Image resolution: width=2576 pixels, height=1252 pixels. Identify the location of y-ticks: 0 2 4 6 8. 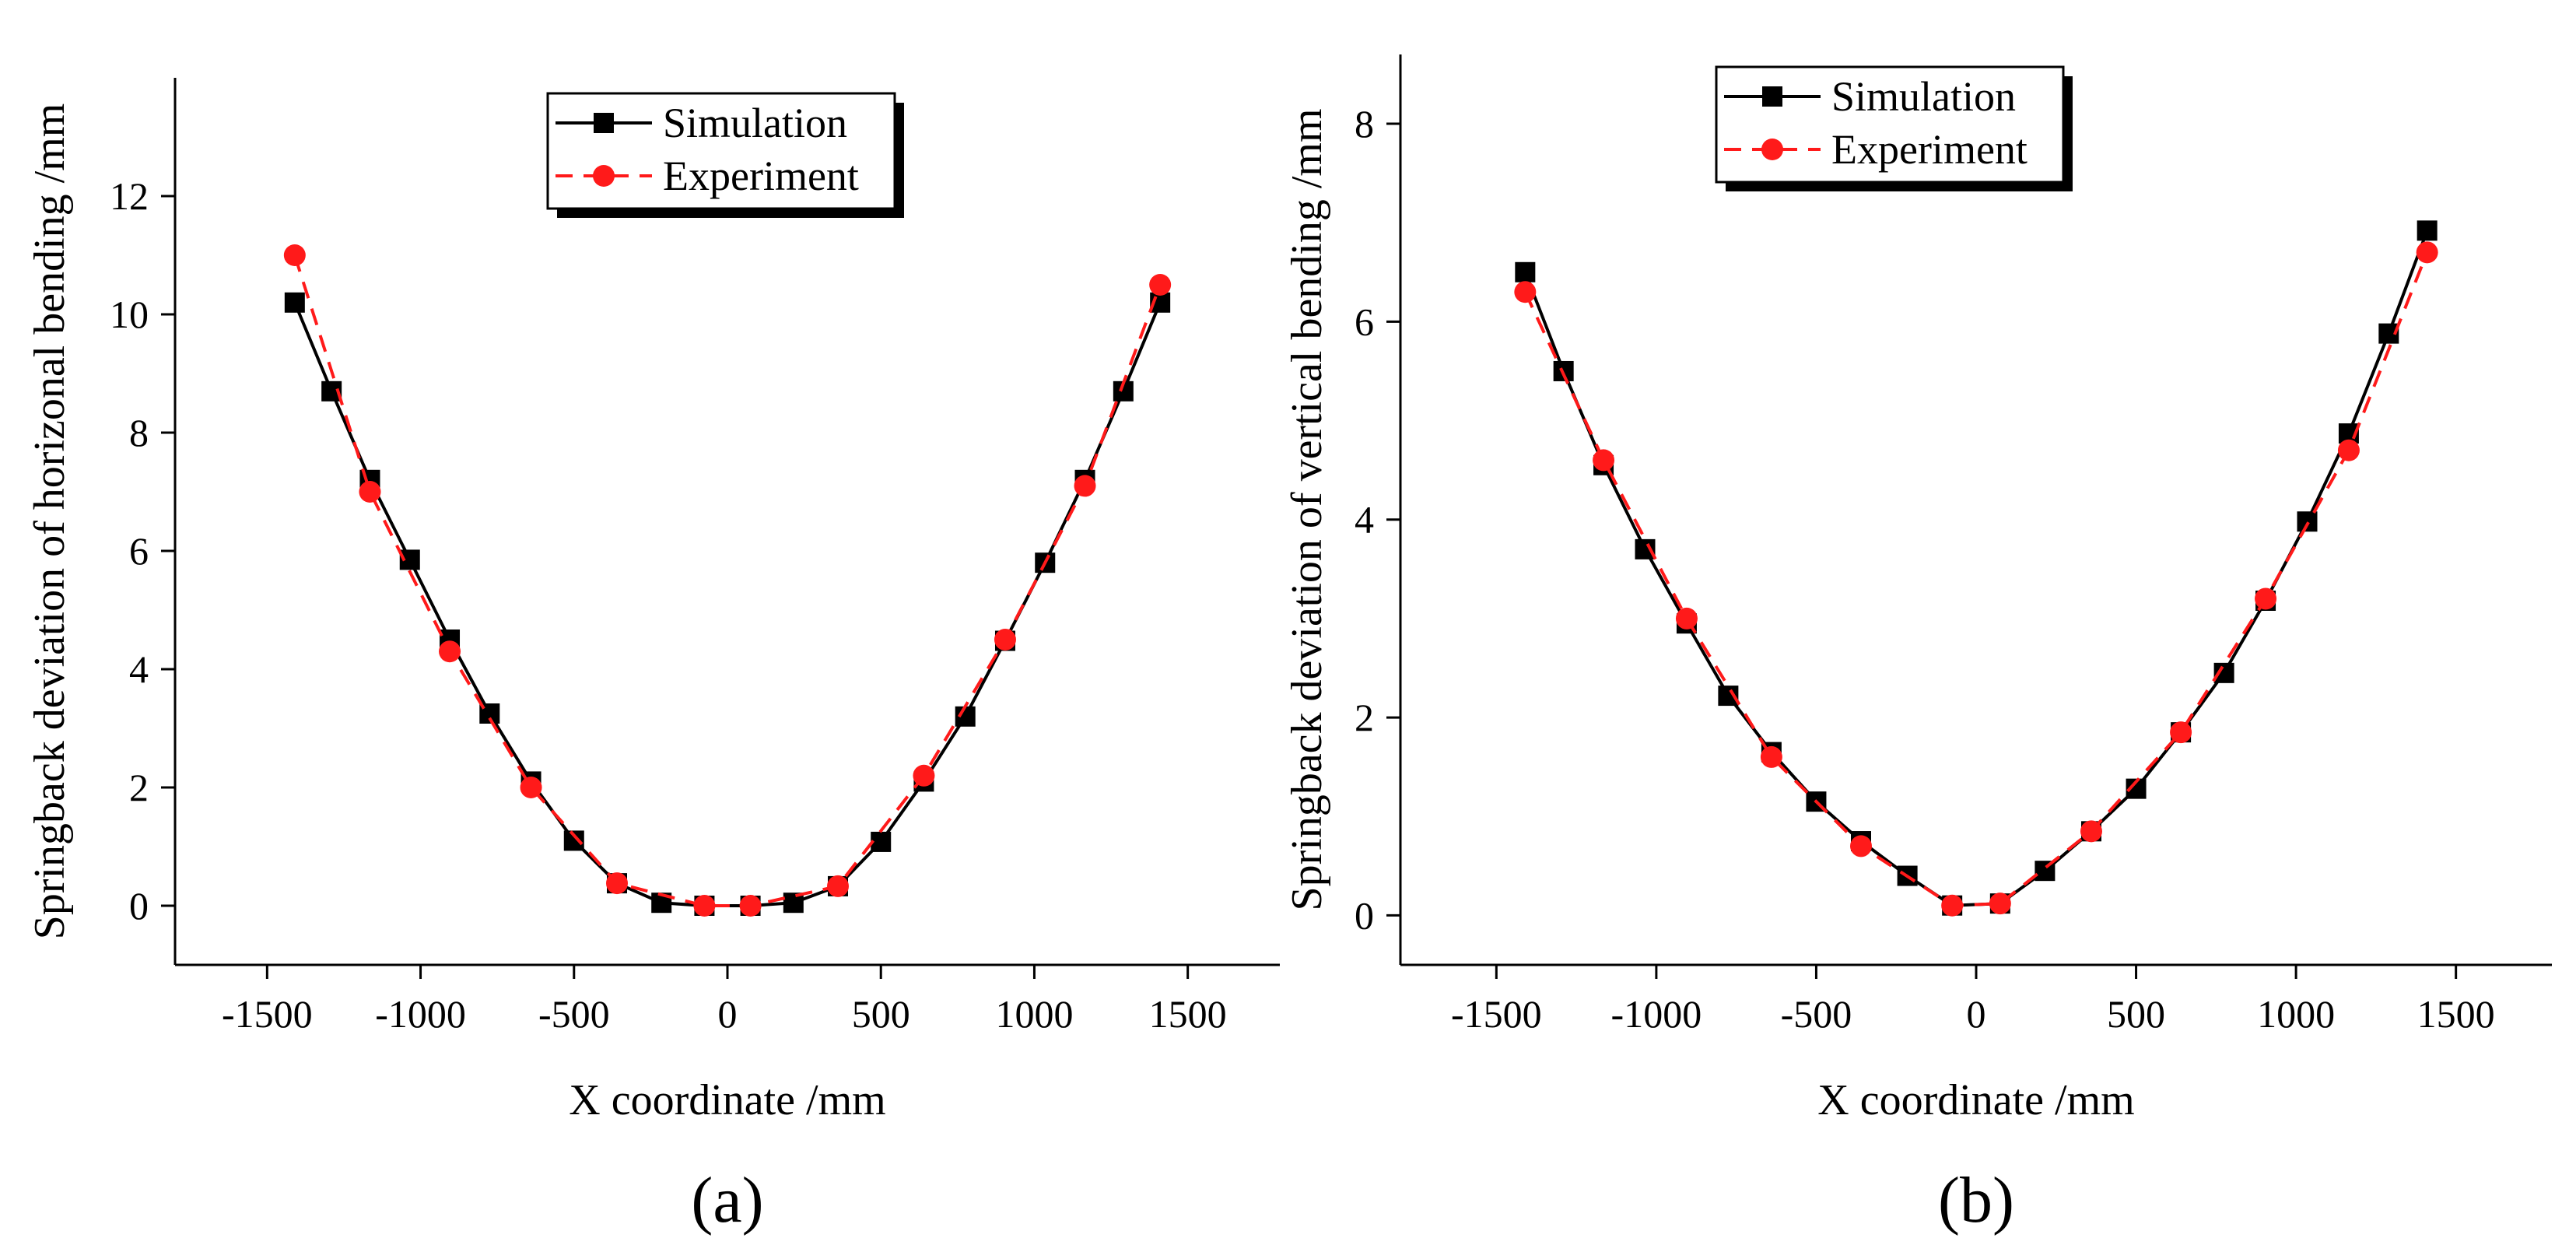
(1377, 519).